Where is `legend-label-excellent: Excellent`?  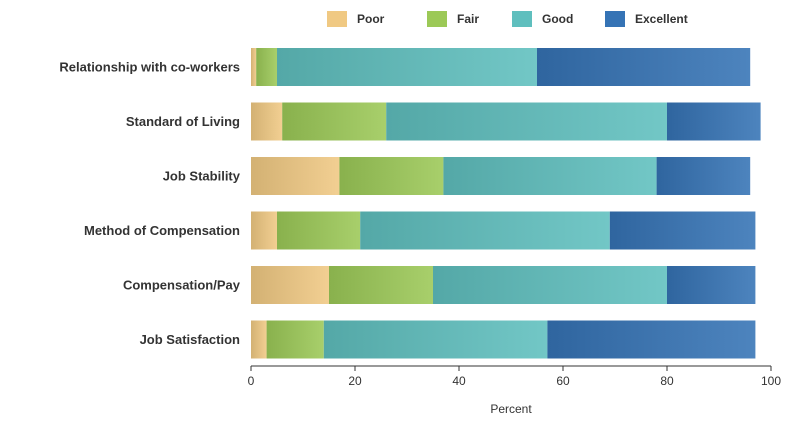 legend-label-excellent: Excellent is located at coordinates (661, 19).